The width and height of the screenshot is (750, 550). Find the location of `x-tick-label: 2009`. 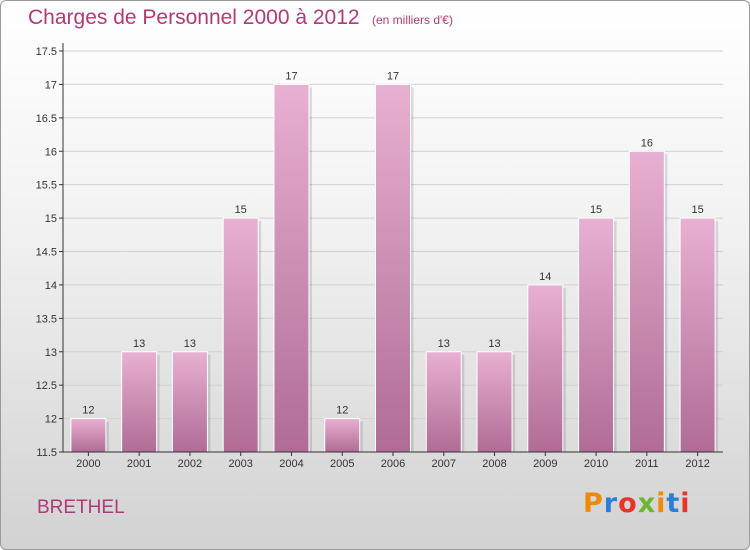

x-tick-label: 2009 is located at coordinates (545, 464).